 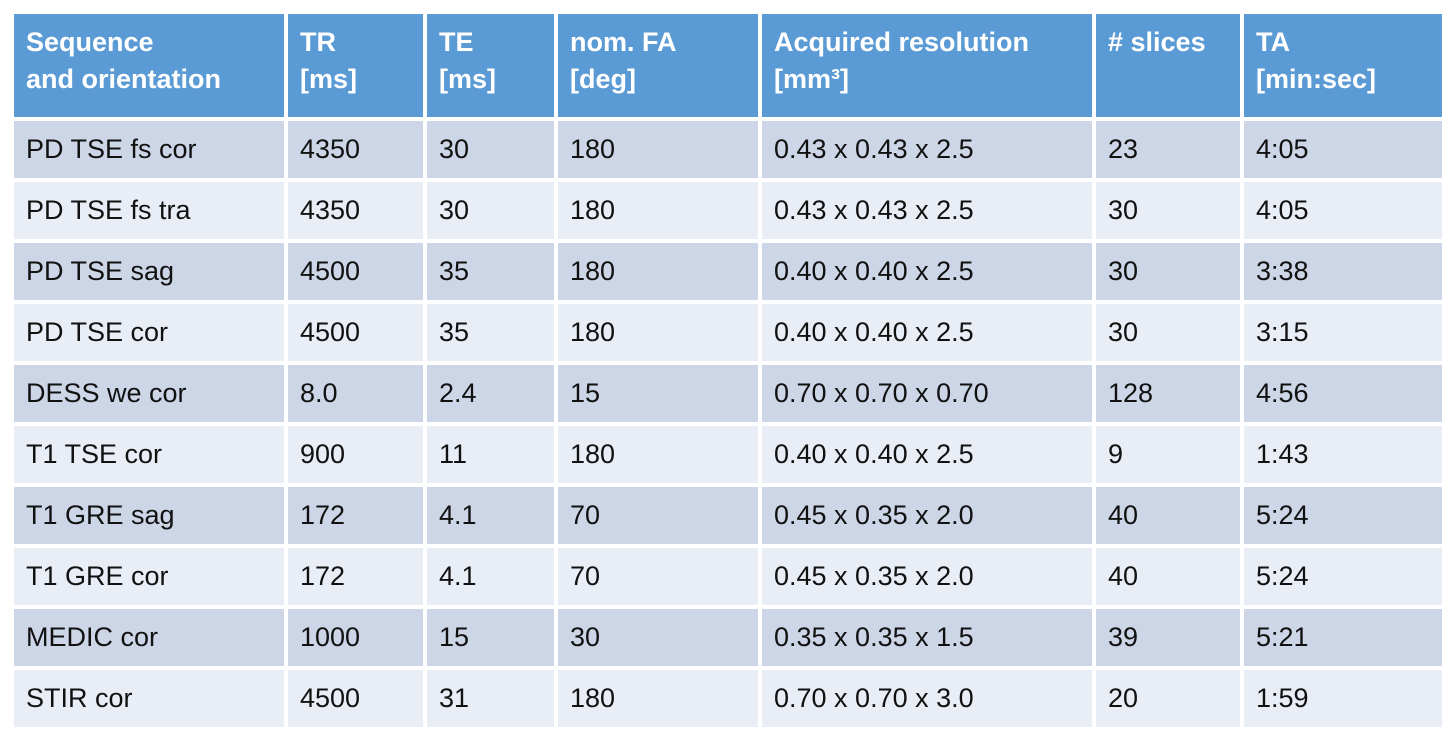 I want to click on header-unit: and orientation, so click(x=123, y=79).